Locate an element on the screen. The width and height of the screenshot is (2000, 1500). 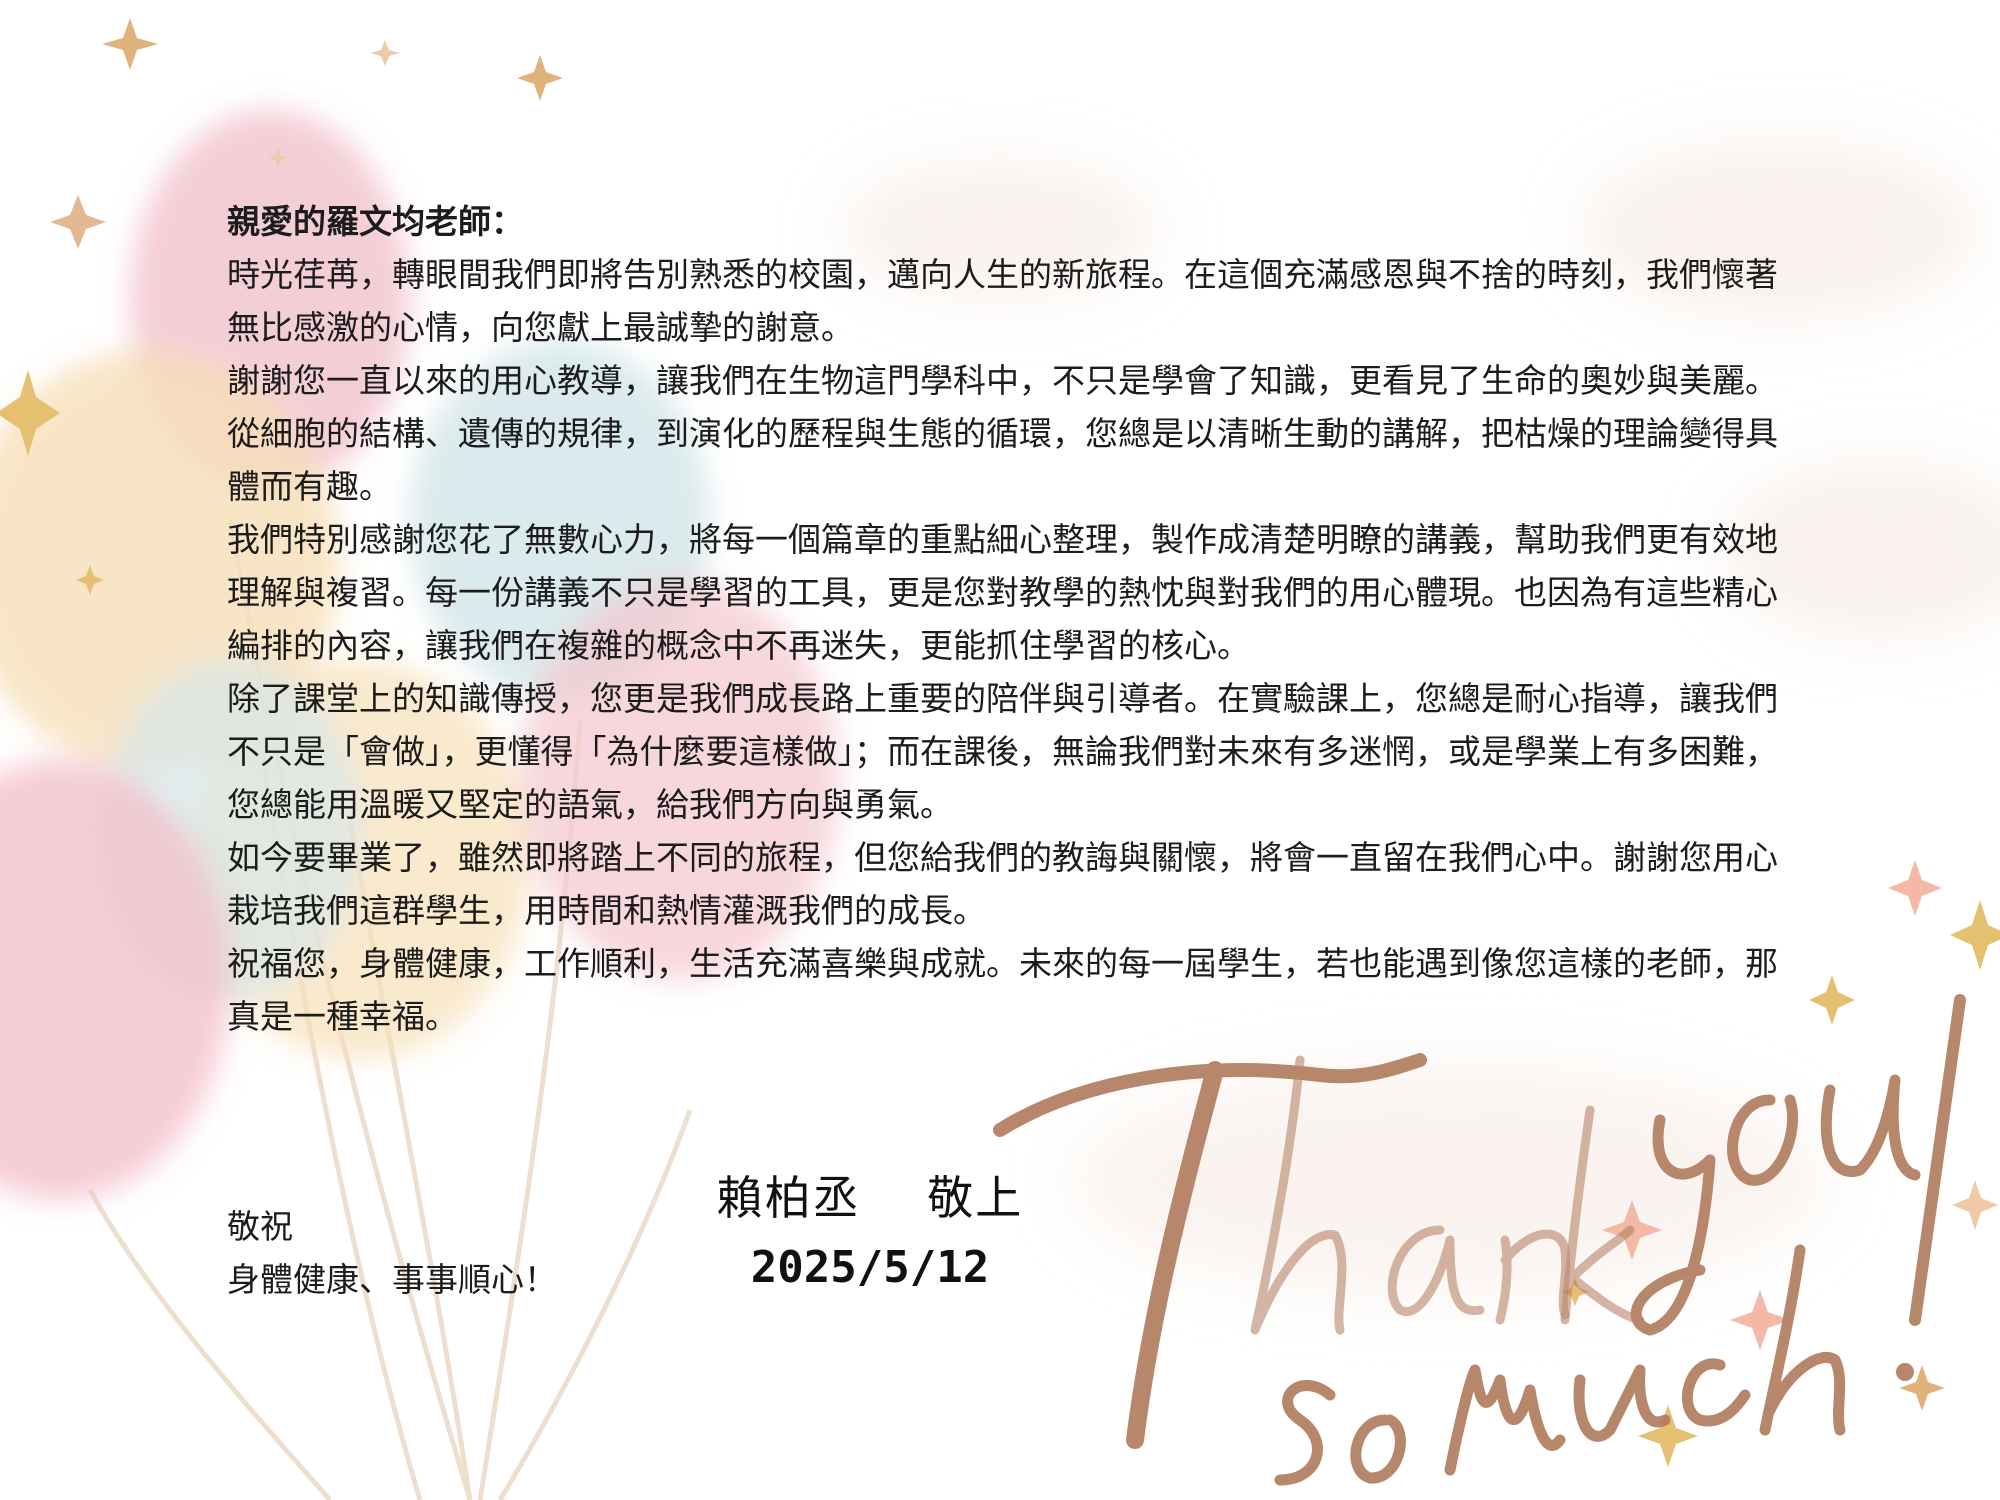
closing-wish: 身體健康、事事順心！ is located at coordinates (392, 1279).